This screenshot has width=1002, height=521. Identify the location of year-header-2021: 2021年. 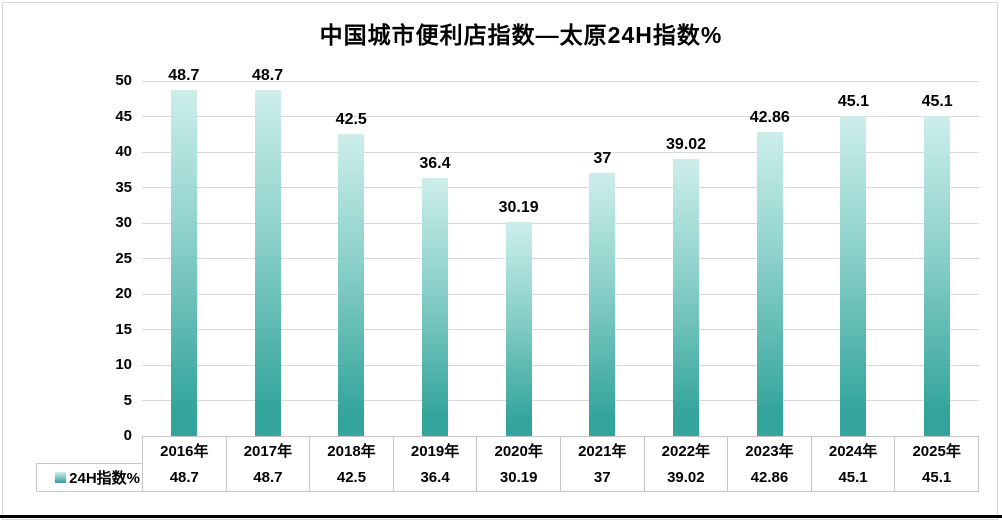
(602, 450).